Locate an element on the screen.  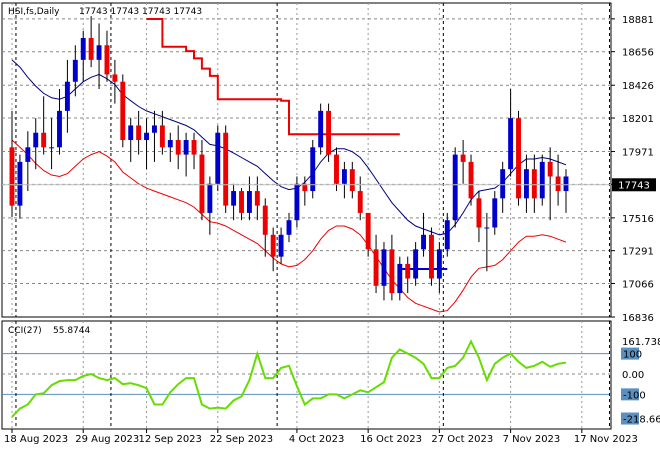
x-tick-label: 22 Sep 2023 is located at coordinates (241, 439).